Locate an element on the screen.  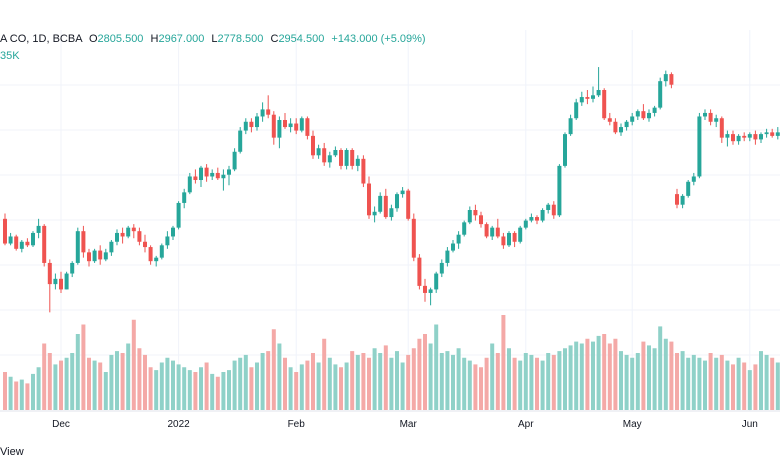
change-value: +143.000 (+5.09%) is located at coordinates (378, 39).